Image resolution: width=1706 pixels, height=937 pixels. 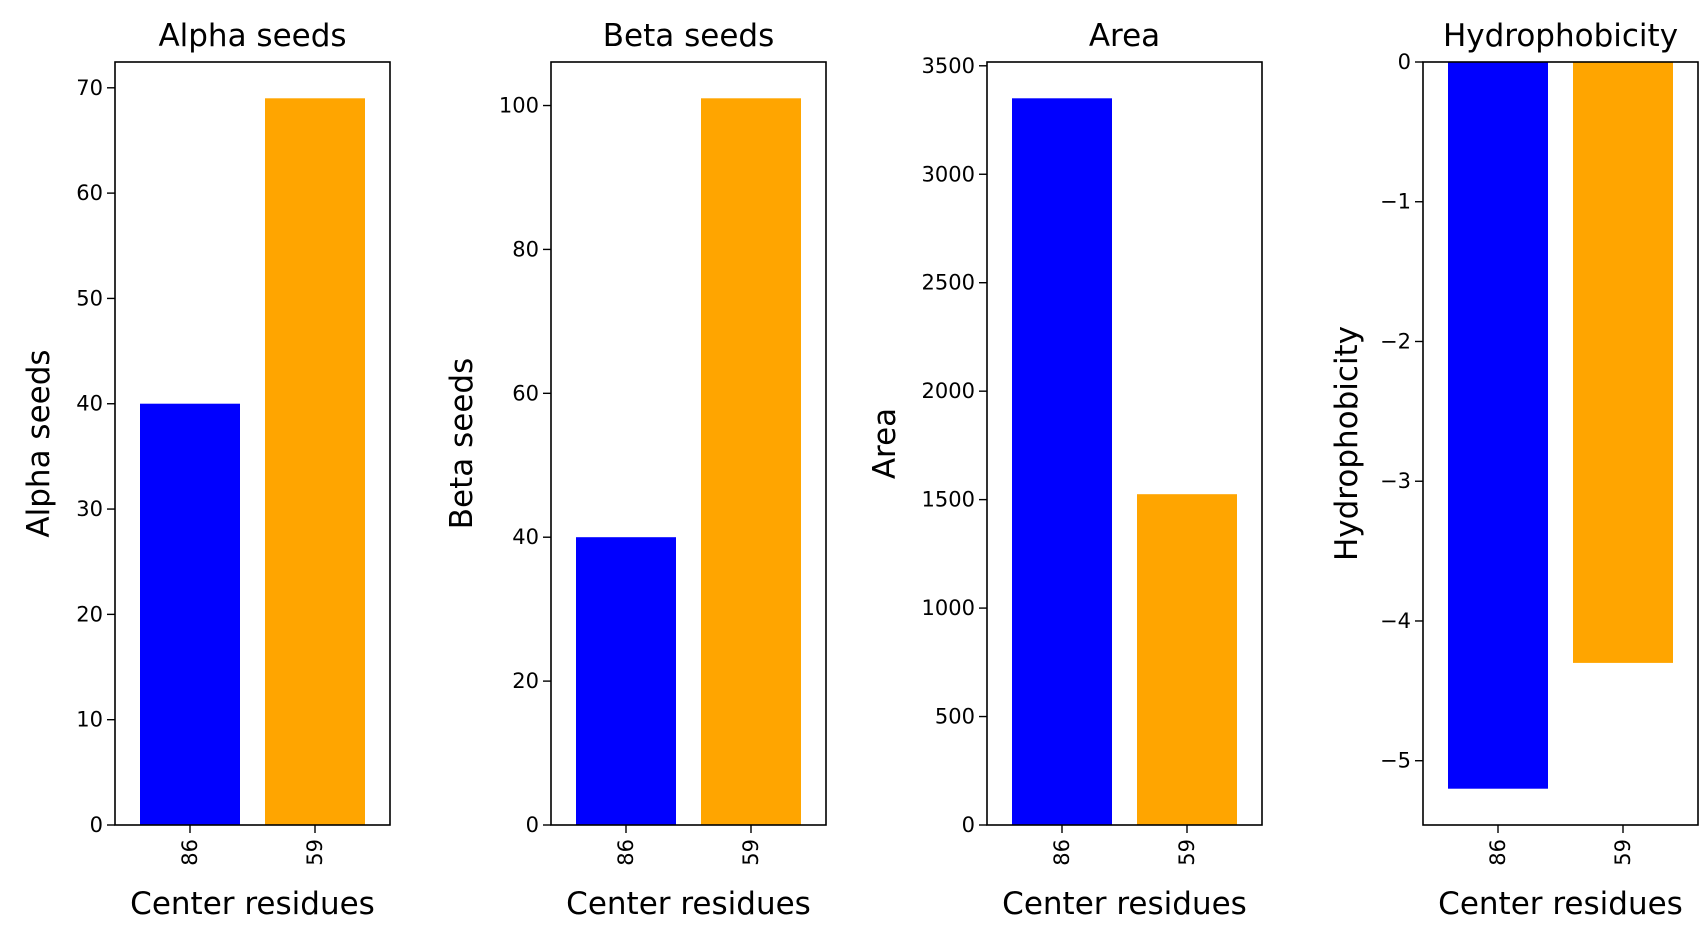 I want to click on y-tick-label: −2, so click(x=1395, y=341).